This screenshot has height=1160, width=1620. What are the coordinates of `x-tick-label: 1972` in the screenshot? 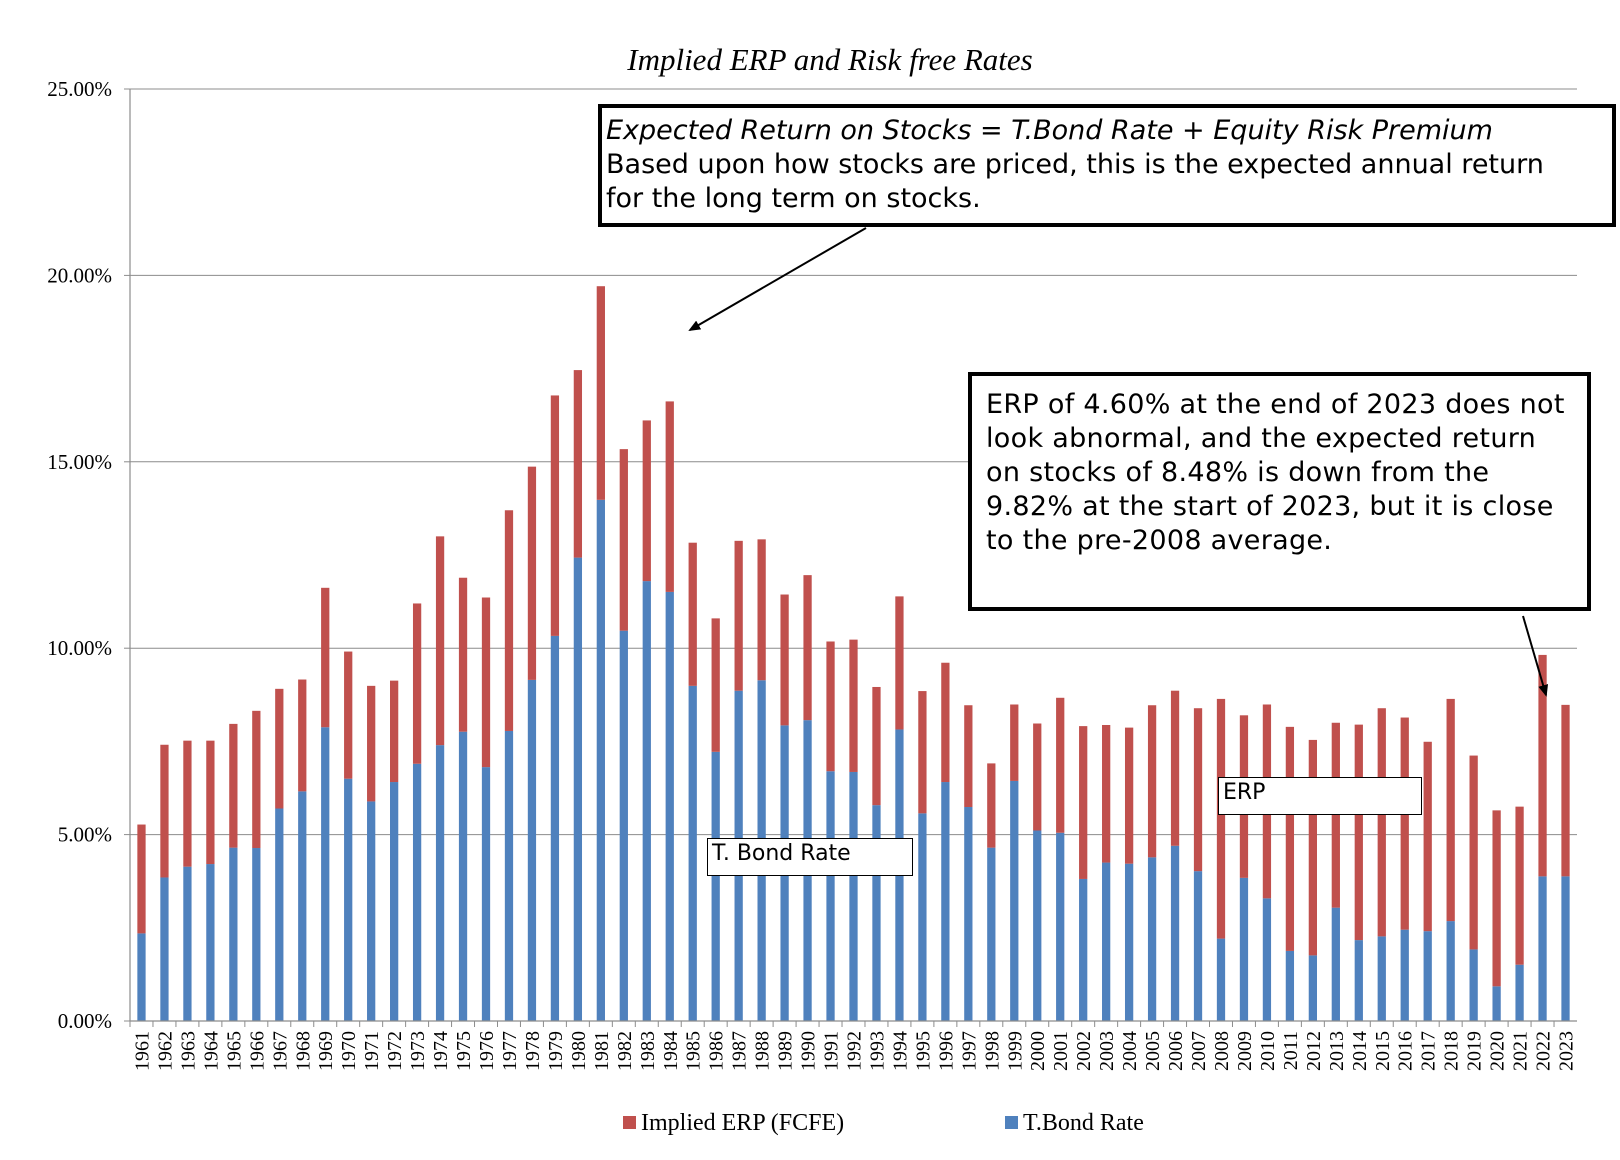 It's located at (395, 1051).